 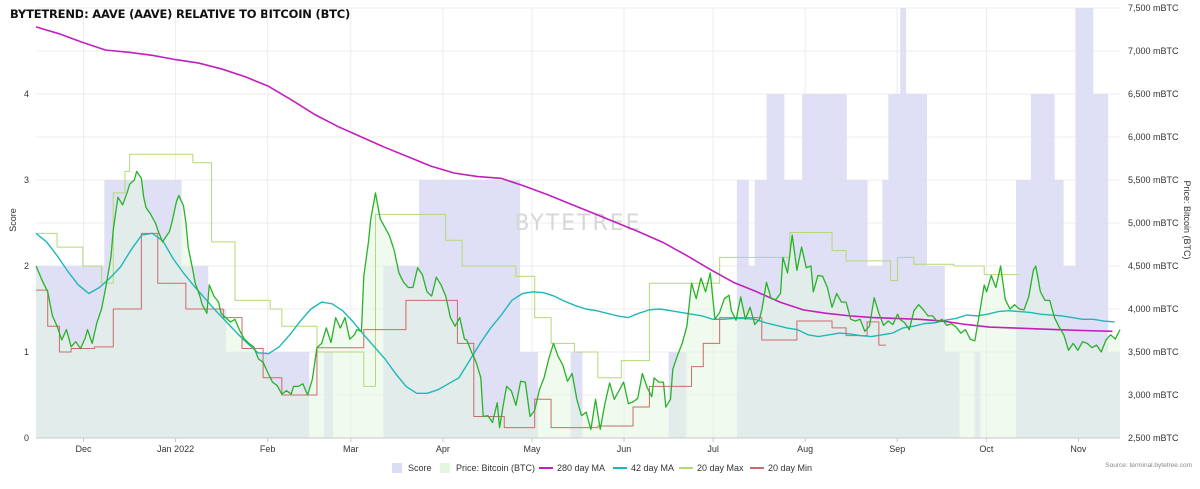 What do you see at coordinates (897, 449) in the screenshot?
I see `x-tick-label: Sep` at bounding box center [897, 449].